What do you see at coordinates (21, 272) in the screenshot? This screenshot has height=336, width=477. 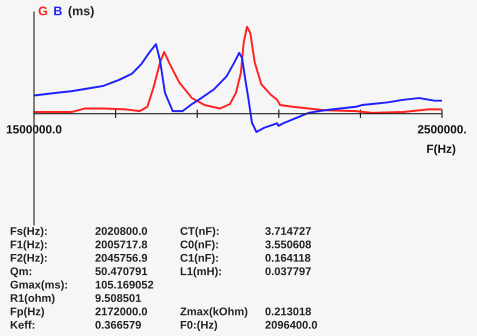 I see `text: Qm:` at bounding box center [21, 272].